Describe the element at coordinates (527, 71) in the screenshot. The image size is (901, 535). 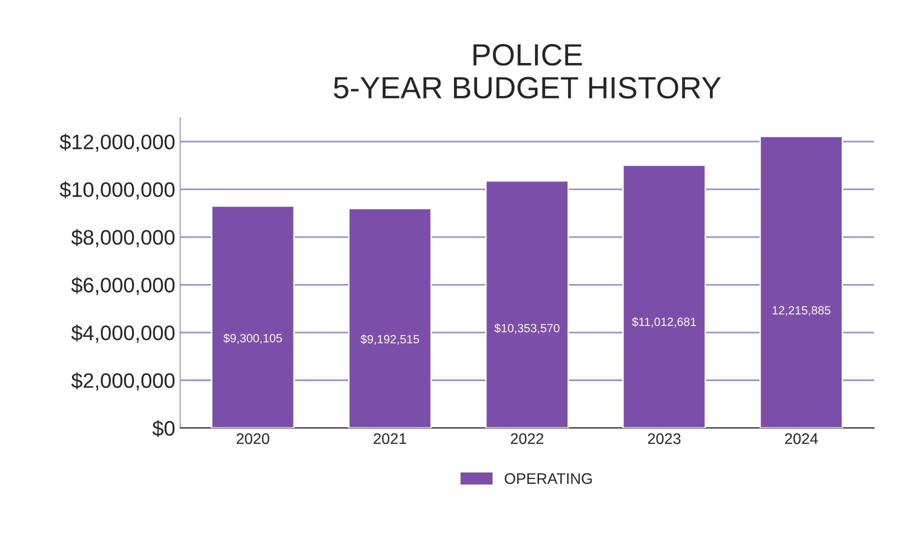
I see `chart-title: POLICE 5-YEAR BUDGET HISTORY` at that location.